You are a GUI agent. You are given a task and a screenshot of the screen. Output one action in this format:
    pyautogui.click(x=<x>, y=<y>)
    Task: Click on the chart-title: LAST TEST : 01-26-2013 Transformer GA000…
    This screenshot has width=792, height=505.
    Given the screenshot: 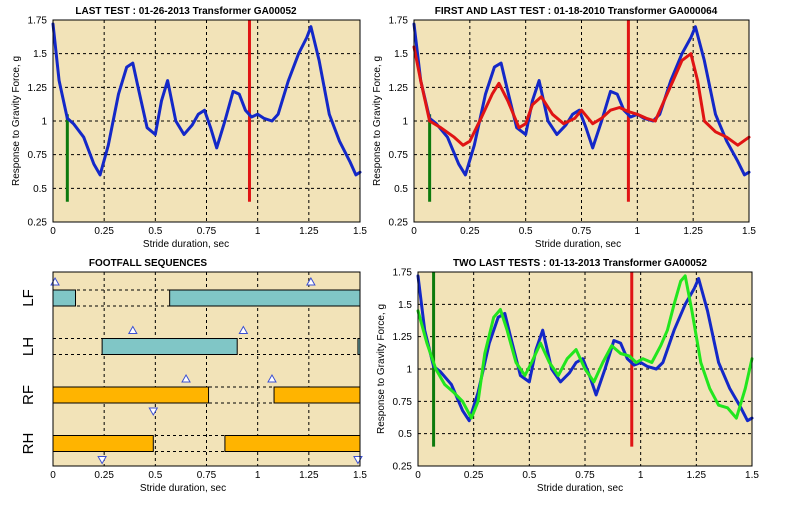 What is the action you would take?
    pyautogui.click(x=186, y=11)
    